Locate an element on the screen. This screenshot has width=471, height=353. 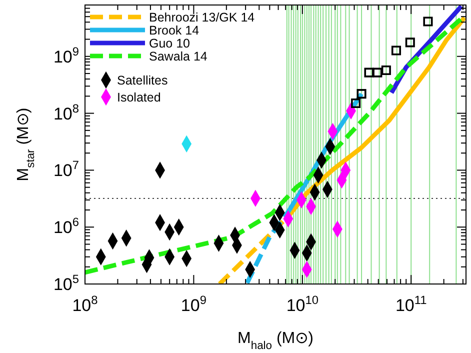
legend-label: Brook 14 is located at coordinates (174, 31).